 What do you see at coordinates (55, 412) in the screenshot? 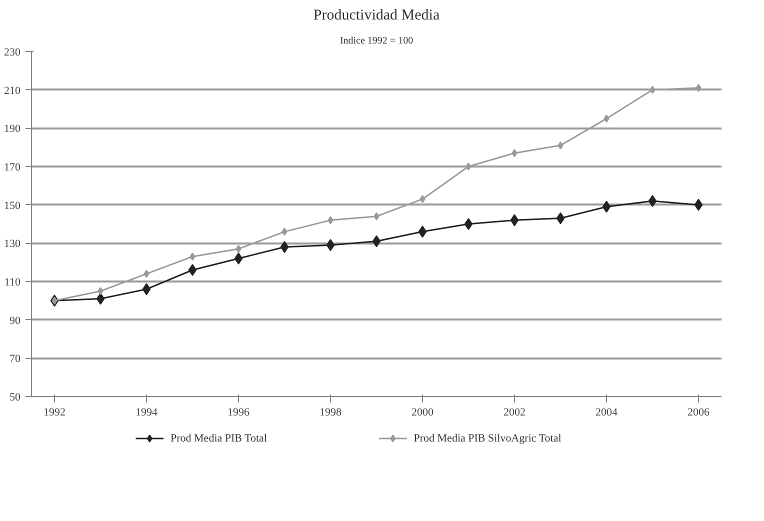
I see `x-tick-label: 1992` at bounding box center [55, 412].